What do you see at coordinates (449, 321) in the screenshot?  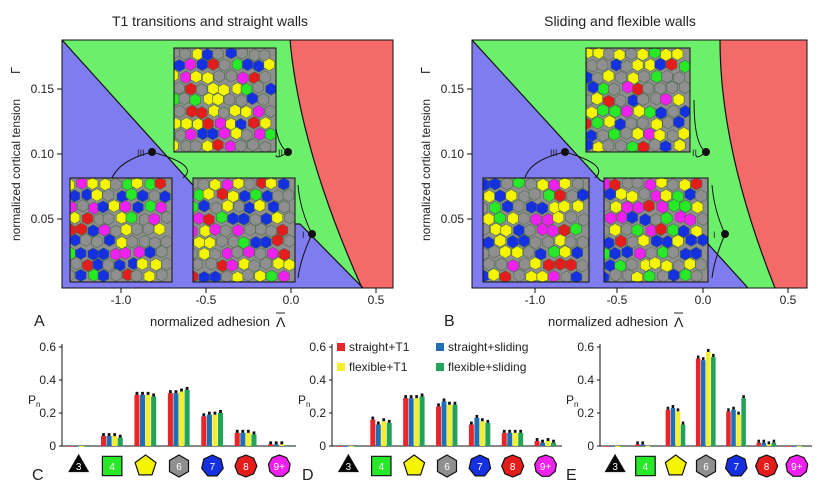 I see `panel-letter-b: B` at bounding box center [449, 321].